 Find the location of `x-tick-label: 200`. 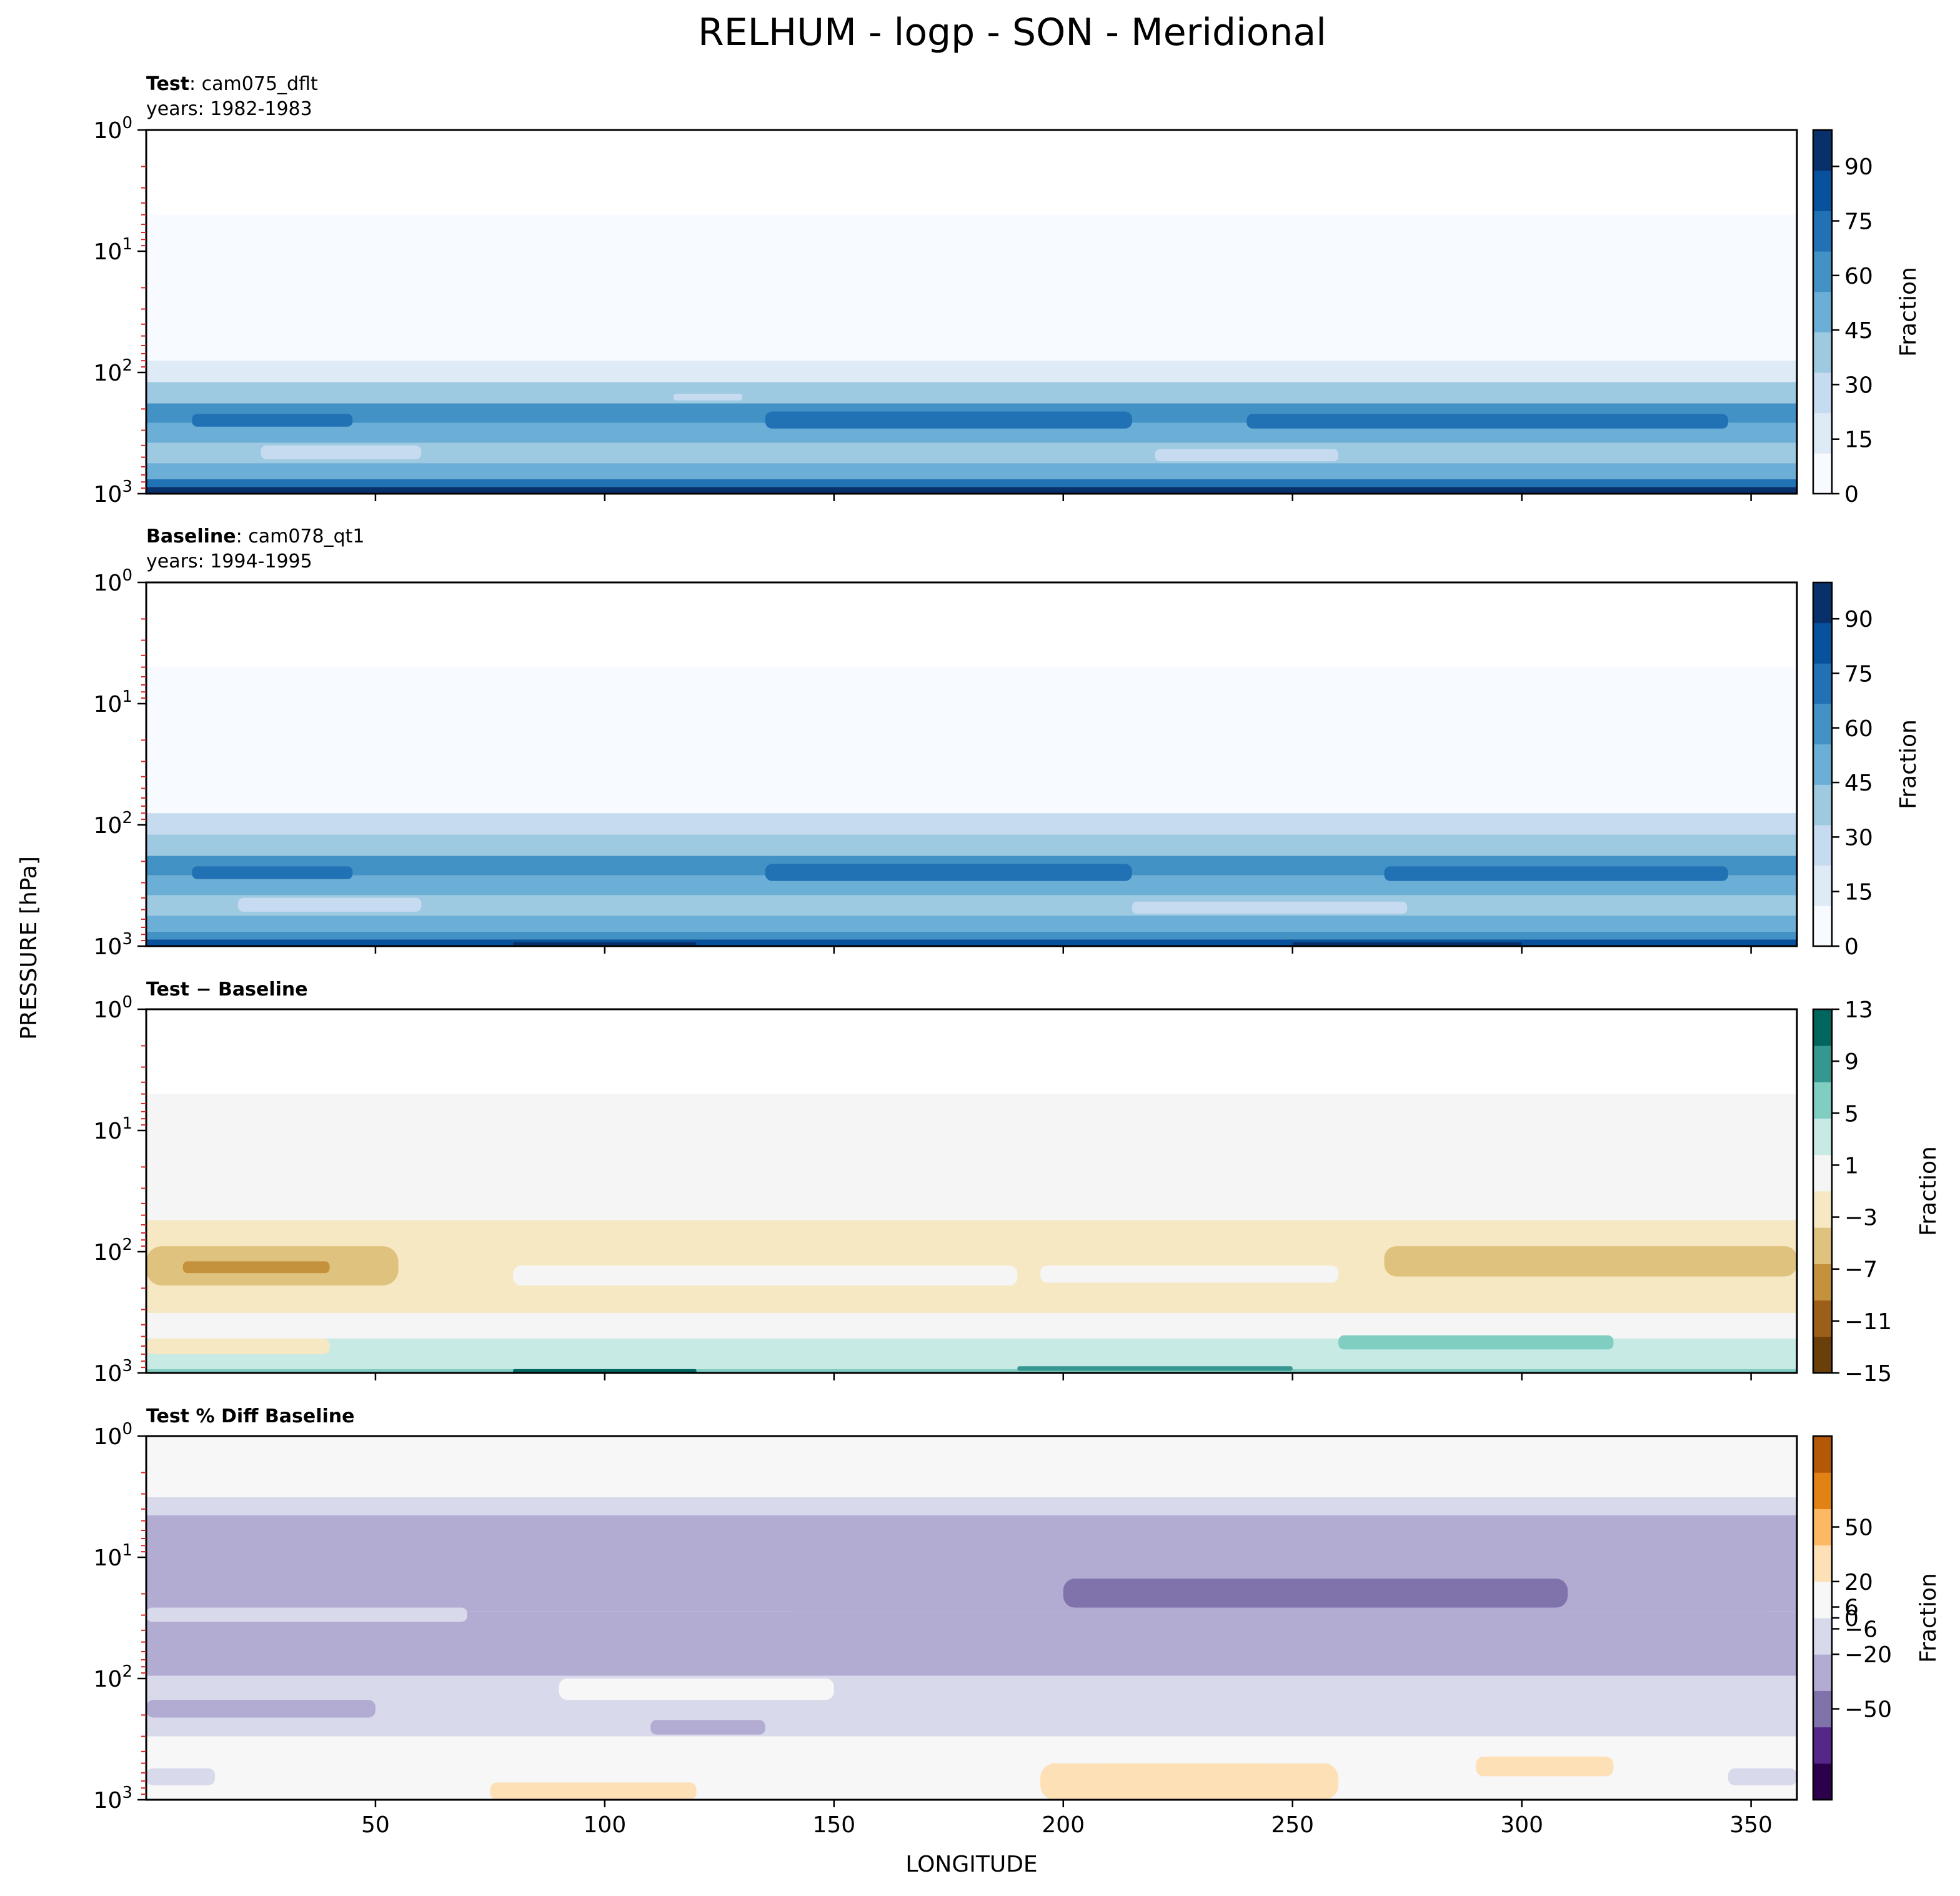

x-tick-label: 200 is located at coordinates (1063, 1825).